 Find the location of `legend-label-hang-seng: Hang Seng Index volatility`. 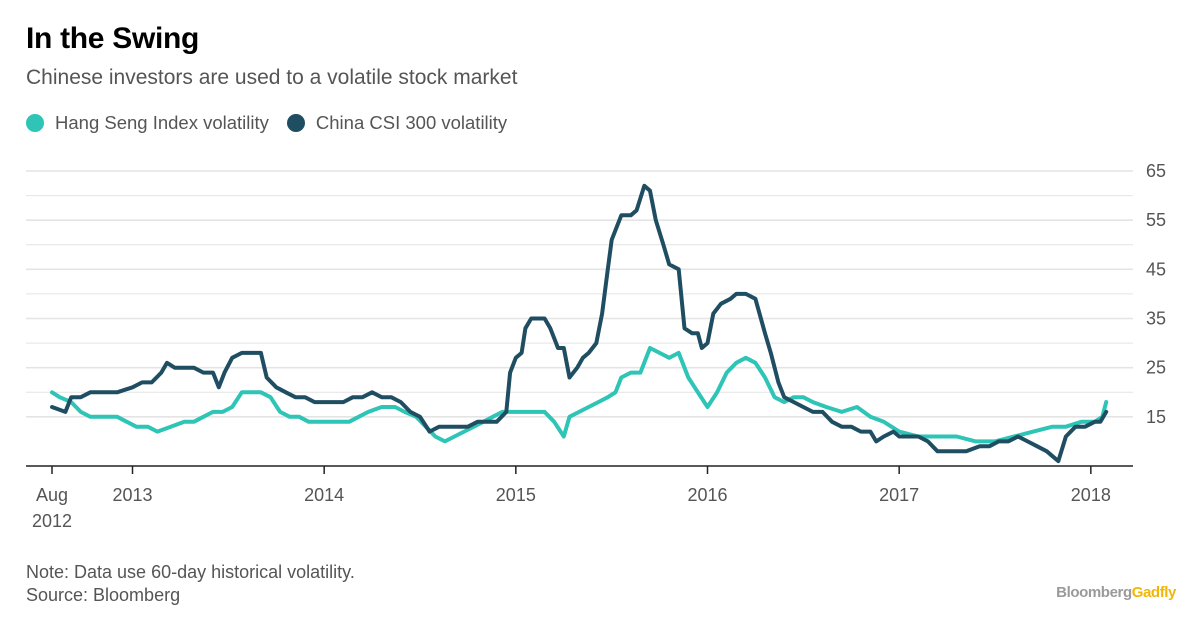

legend-label-hang-seng: Hang Seng Index volatility is located at coordinates (162, 122).